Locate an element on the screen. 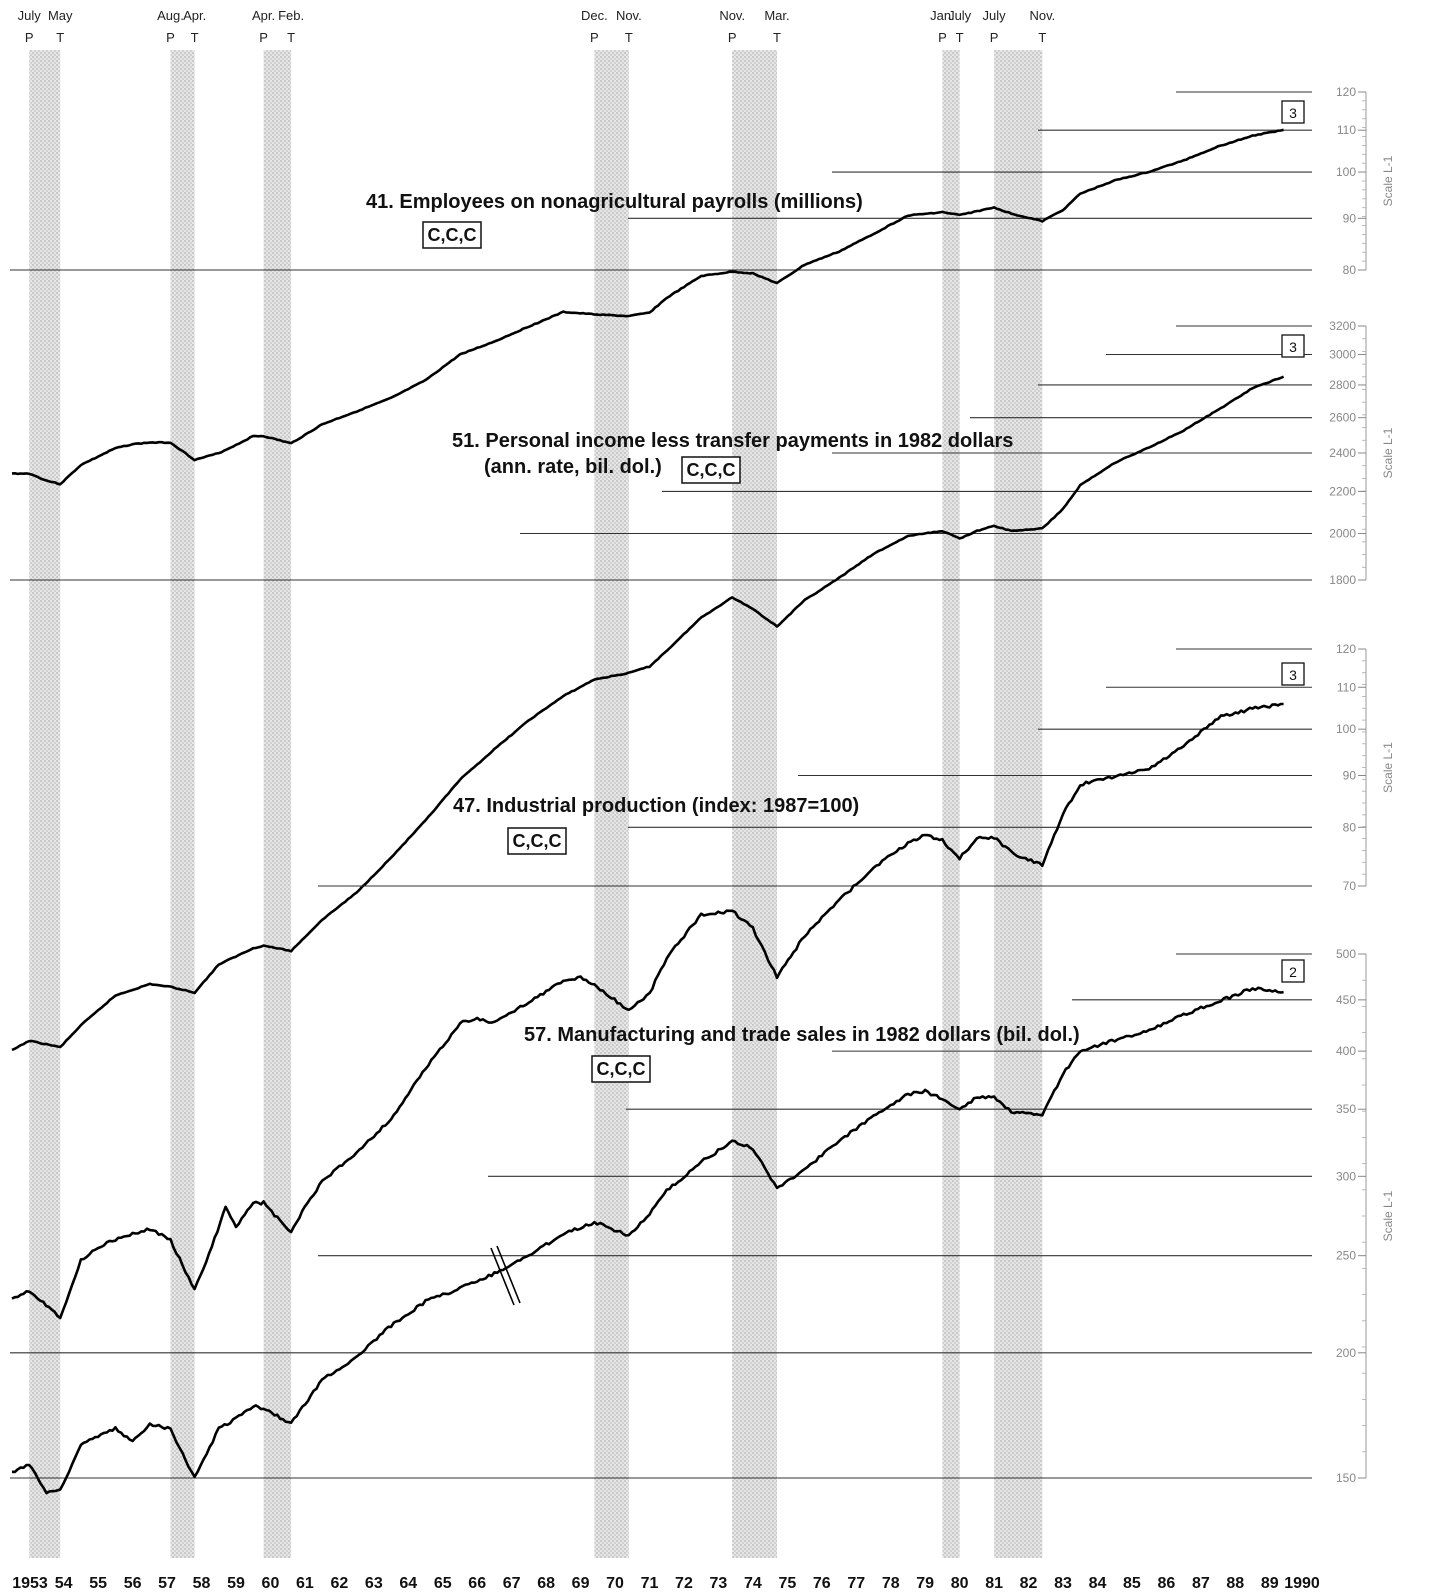  y-tick-label: 110 is located at coordinates (1346, 130).